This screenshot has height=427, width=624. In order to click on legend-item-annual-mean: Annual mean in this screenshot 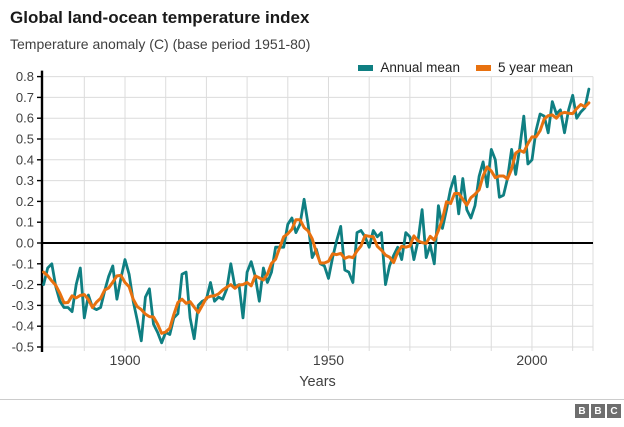, I will do `click(409, 67)`.